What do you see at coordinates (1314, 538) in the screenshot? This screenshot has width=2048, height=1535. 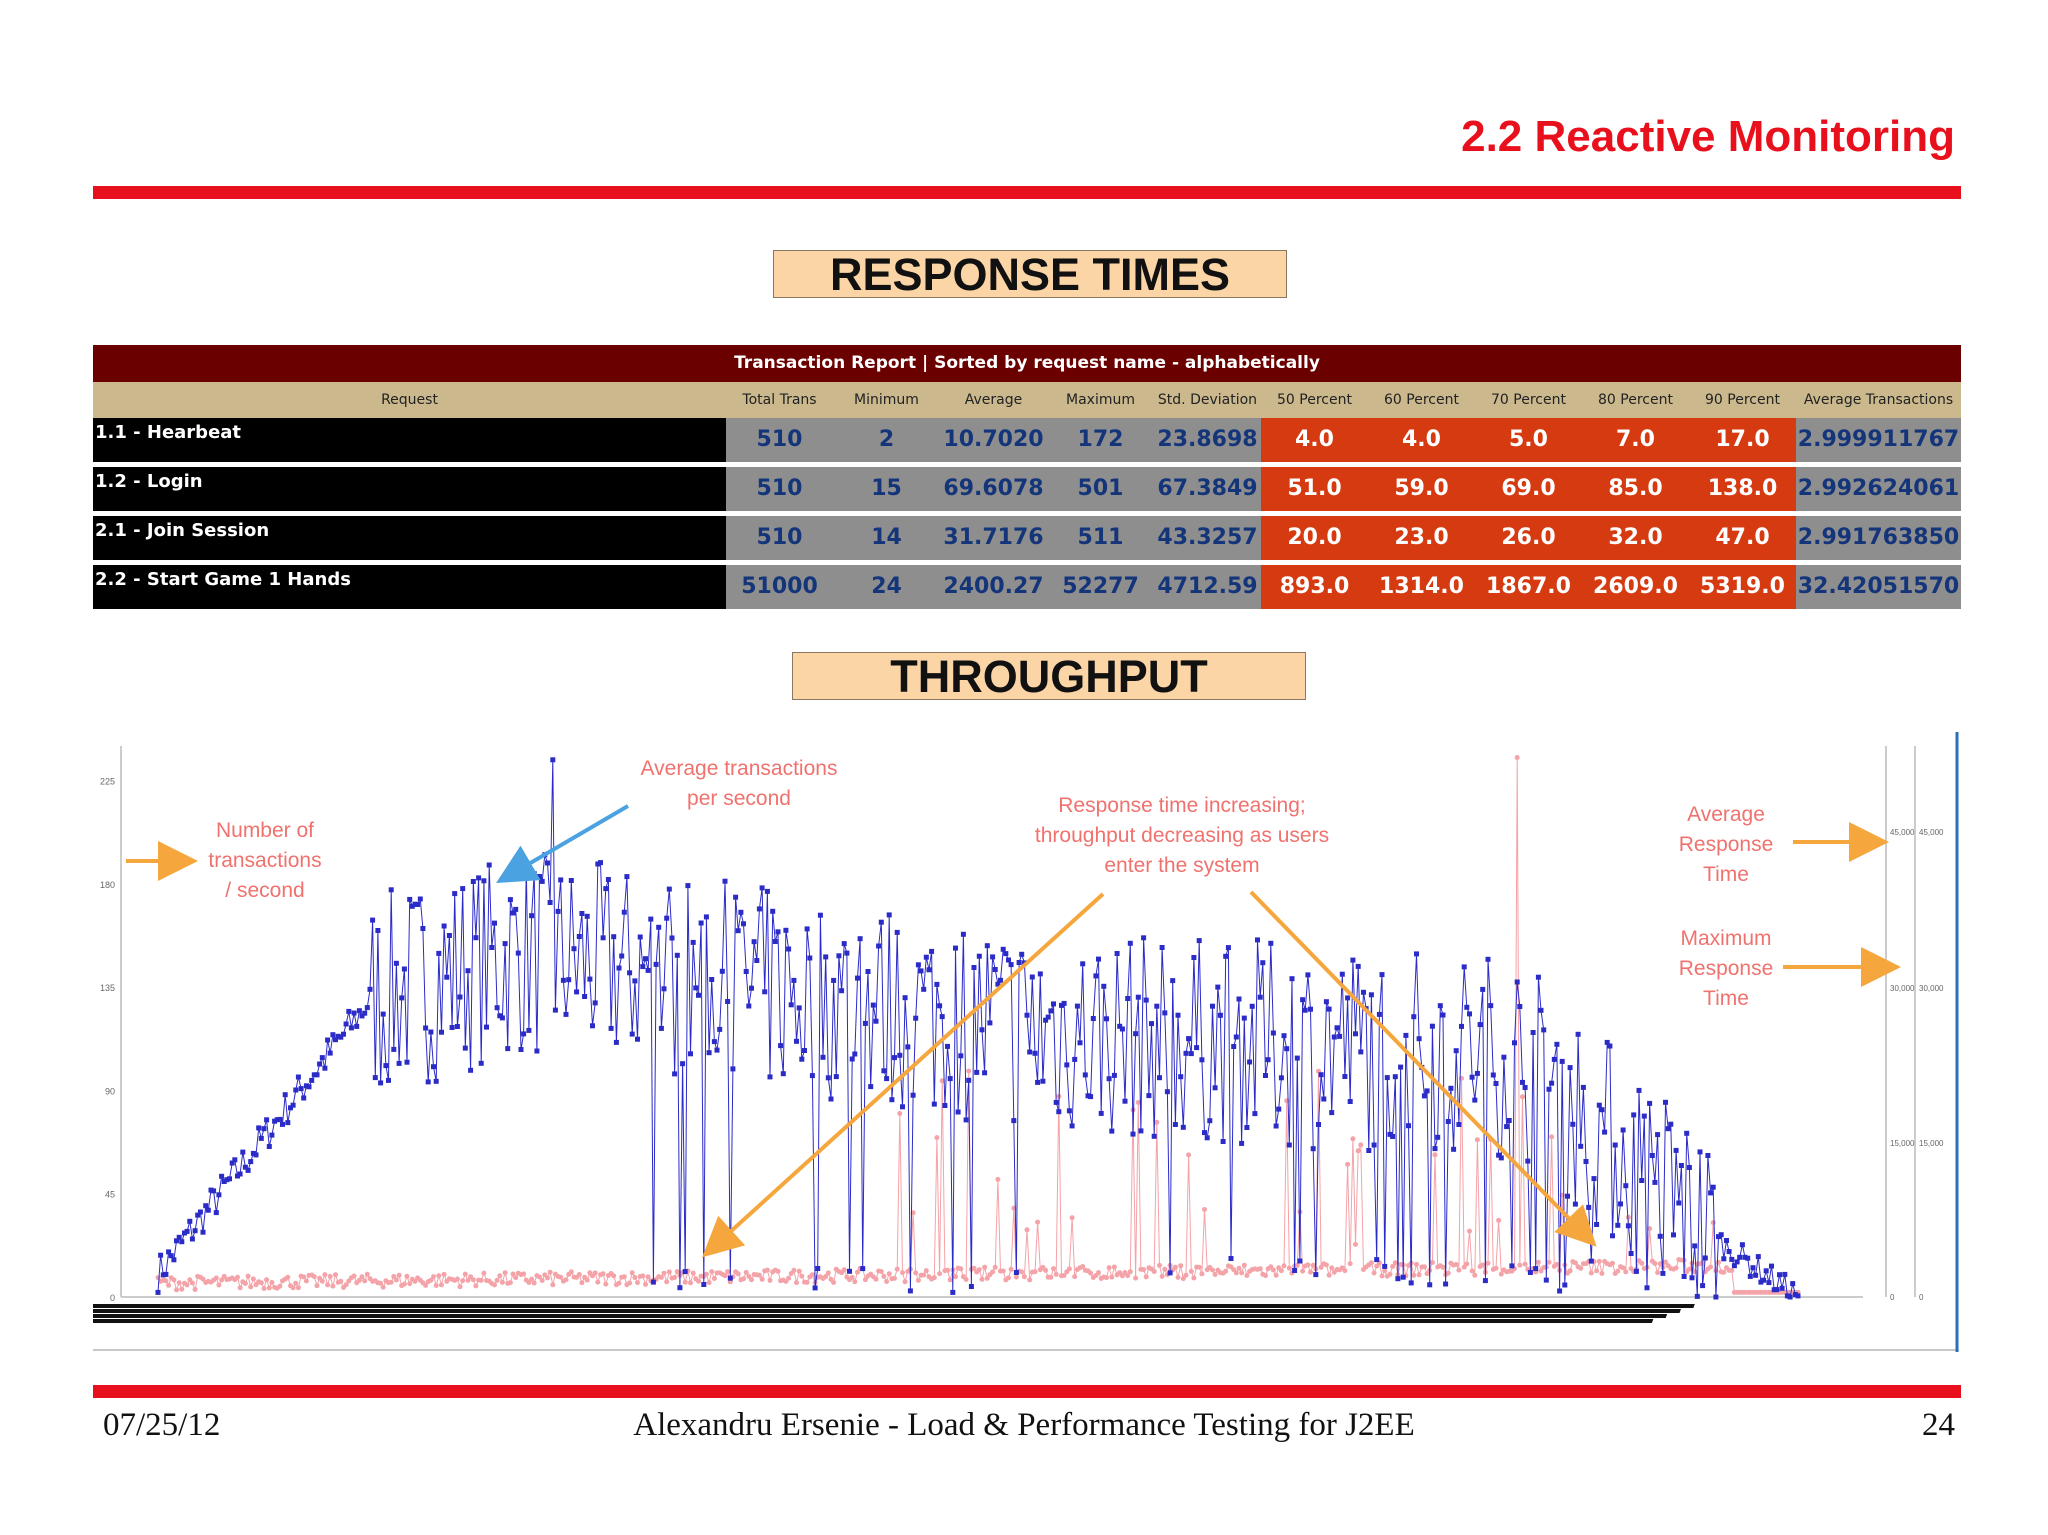 I see `table-cell: 20.0` at bounding box center [1314, 538].